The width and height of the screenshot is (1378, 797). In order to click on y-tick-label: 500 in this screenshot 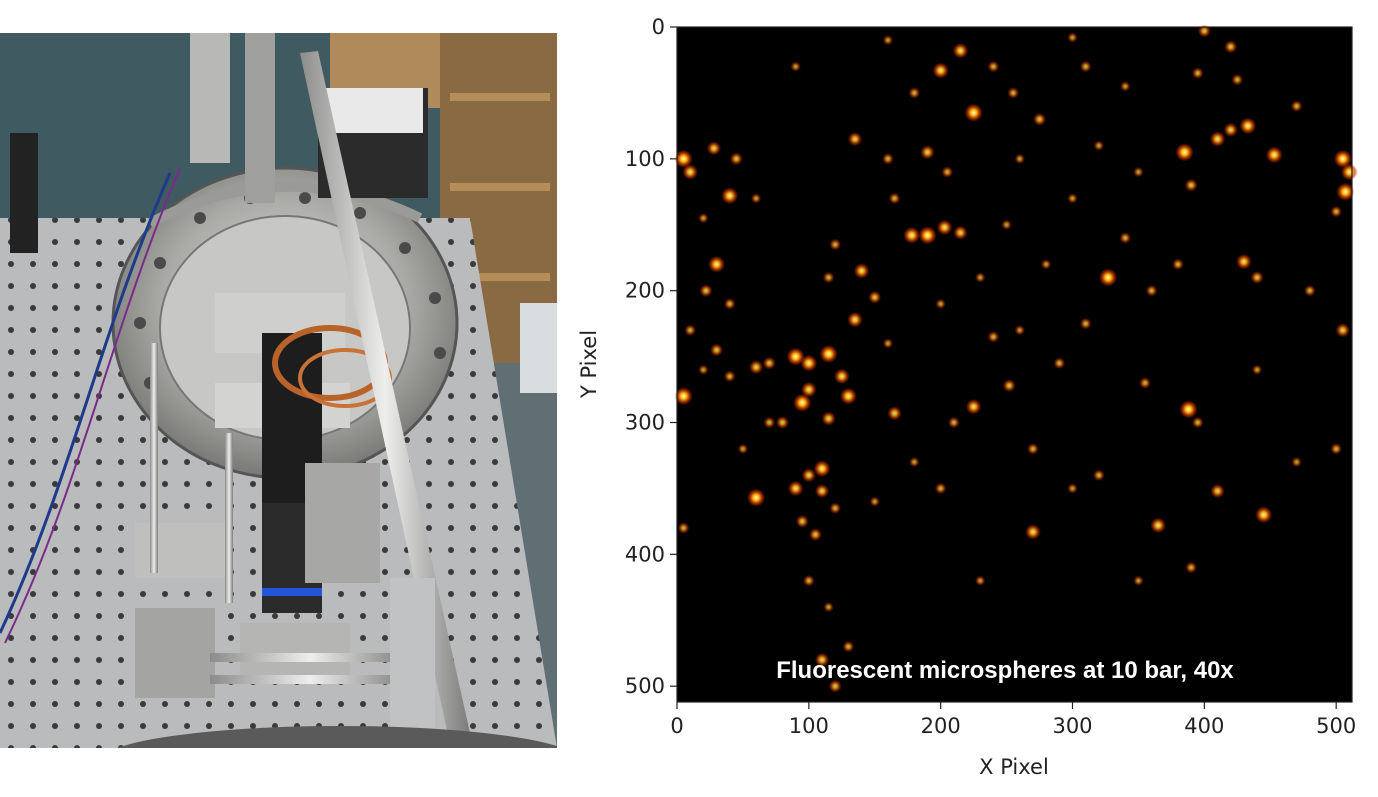, I will do `click(645, 686)`.